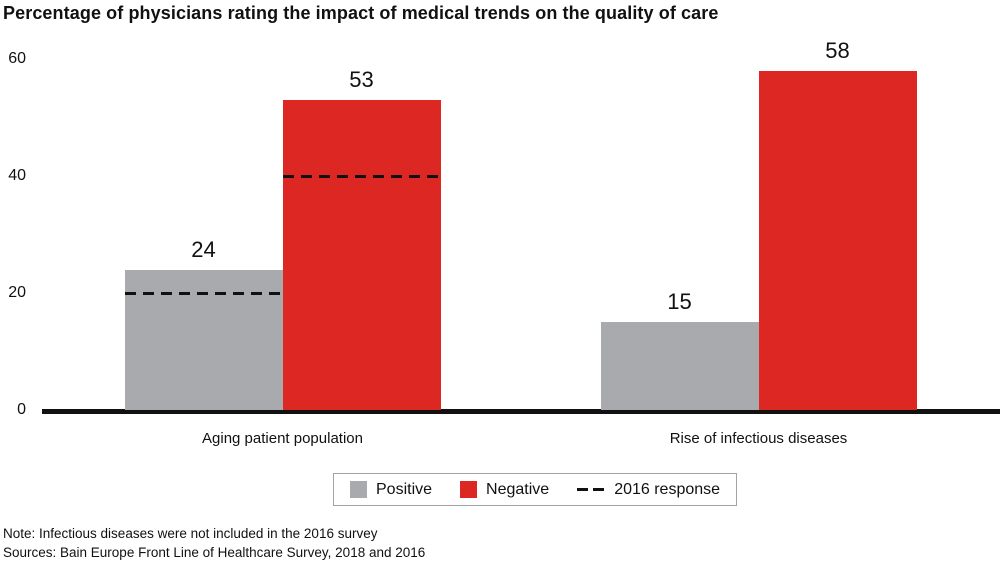 The width and height of the screenshot is (1000, 563). What do you see at coordinates (17, 175) in the screenshot?
I see `y-axis-tick-label-40: 40` at bounding box center [17, 175].